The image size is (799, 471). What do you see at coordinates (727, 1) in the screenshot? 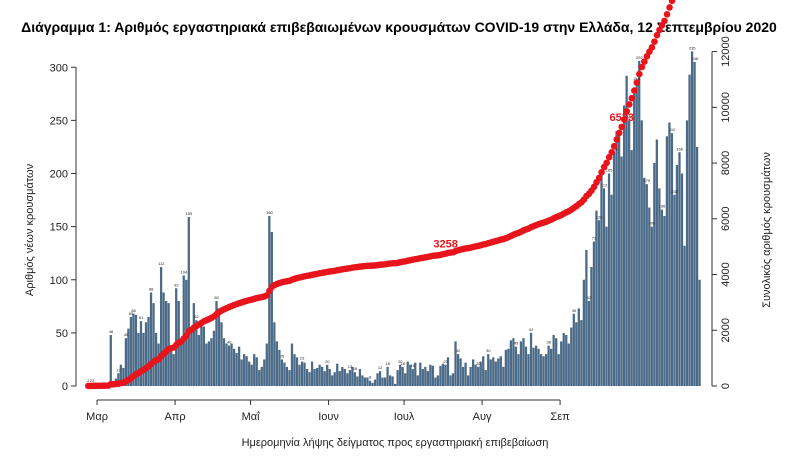
I see `cumulative-annotation: 13036` at bounding box center [727, 1].